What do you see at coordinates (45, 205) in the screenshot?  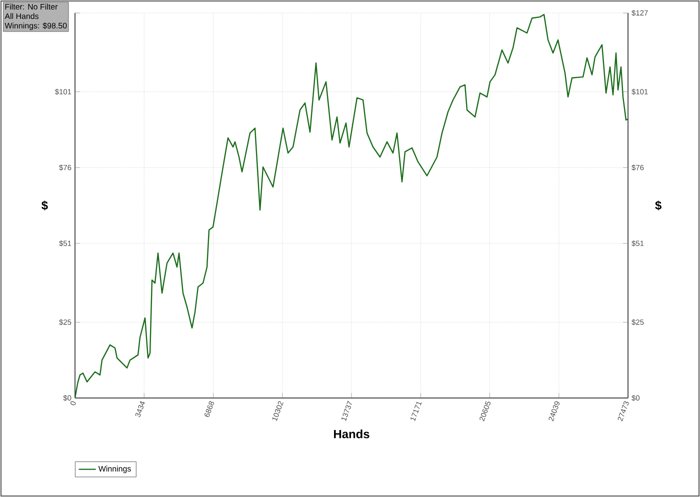 I see `y-axis-title: $` at bounding box center [45, 205].